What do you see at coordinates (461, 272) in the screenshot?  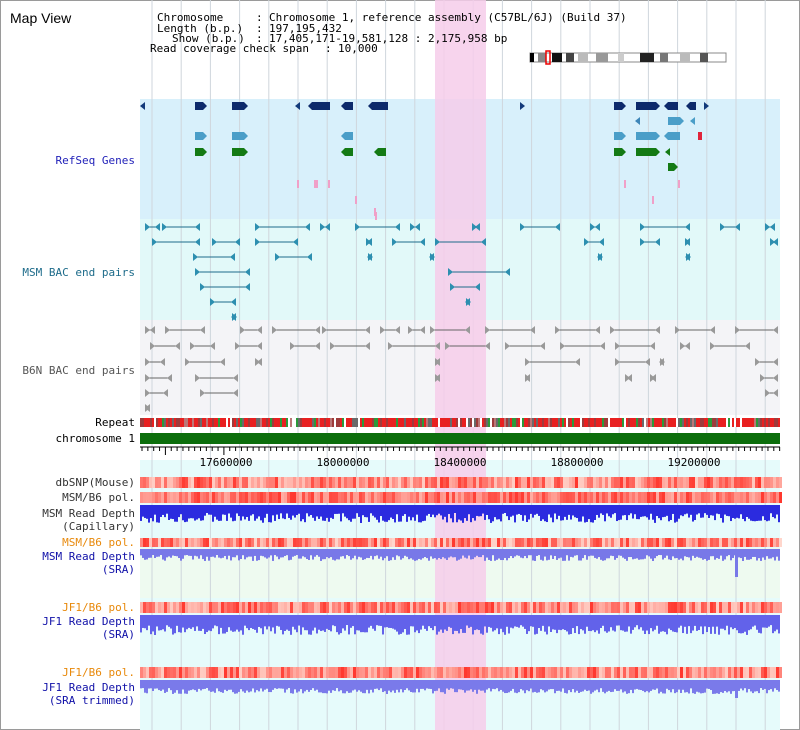 I see `msm-bac-track` at bounding box center [461, 272].